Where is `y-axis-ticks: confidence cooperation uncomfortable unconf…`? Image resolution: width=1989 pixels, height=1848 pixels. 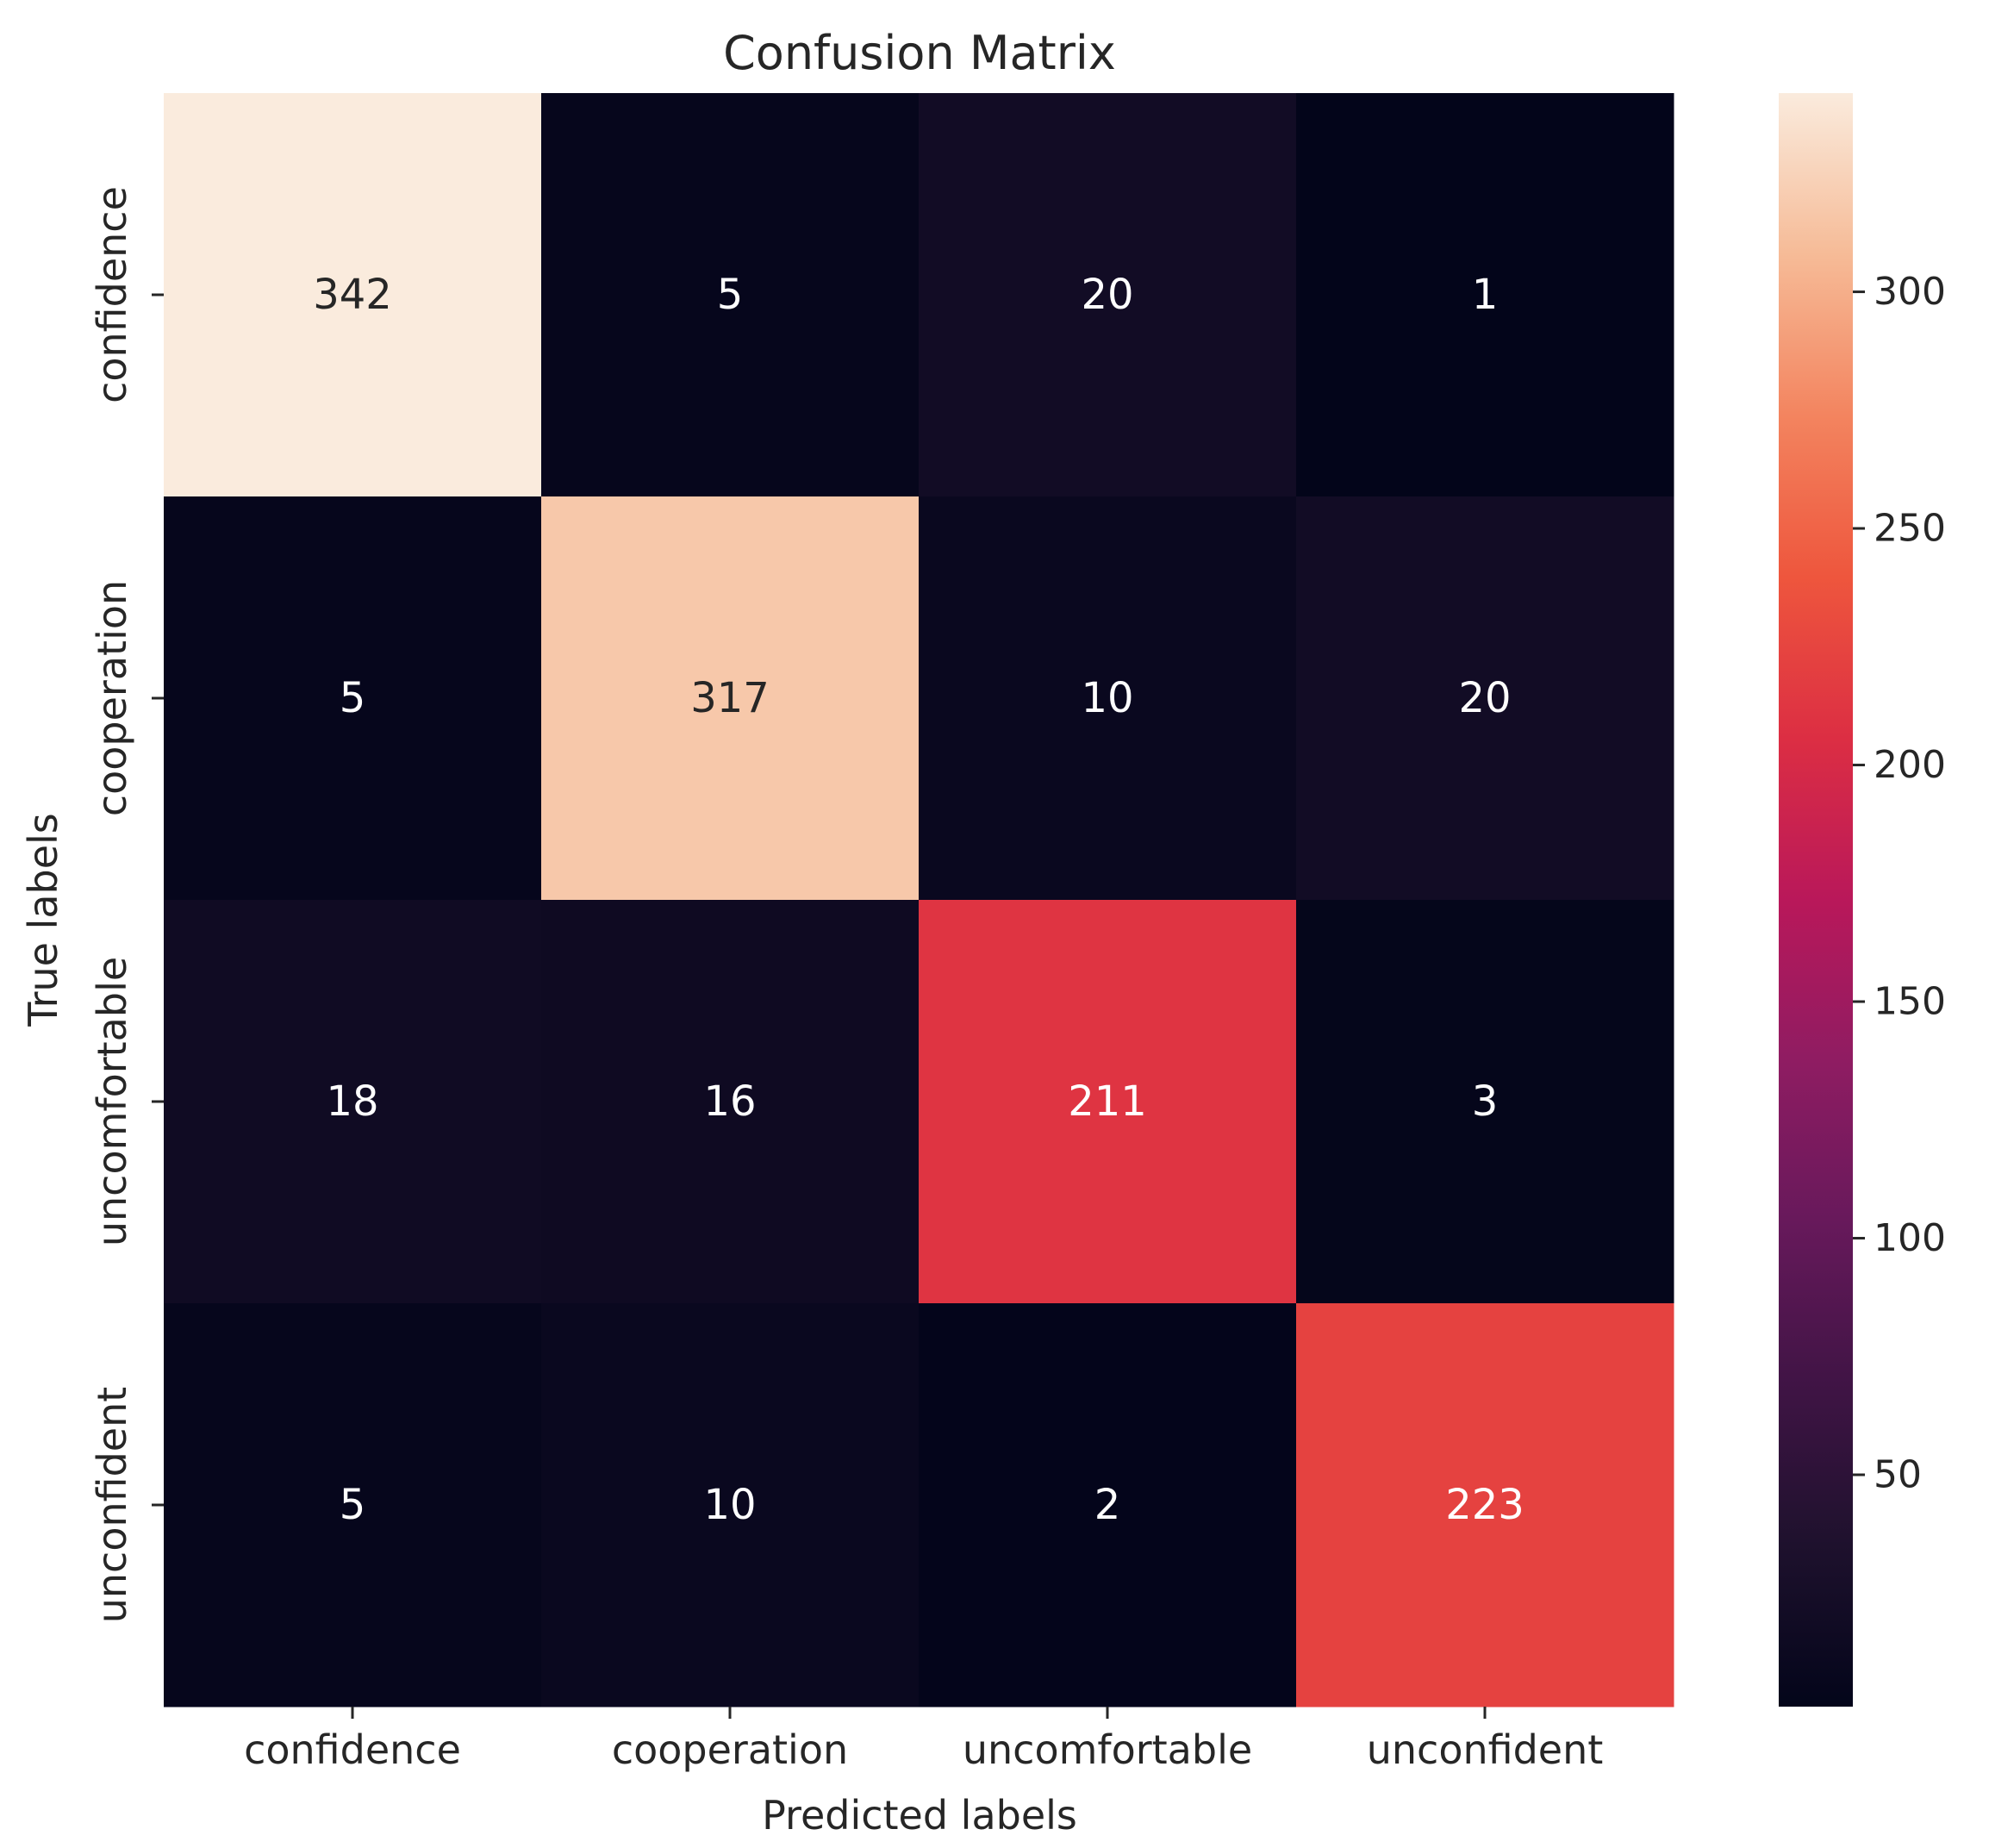
y-axis-ticks: confidence cooperation uncomfortable unconf… is located at coordinates (127, 905).